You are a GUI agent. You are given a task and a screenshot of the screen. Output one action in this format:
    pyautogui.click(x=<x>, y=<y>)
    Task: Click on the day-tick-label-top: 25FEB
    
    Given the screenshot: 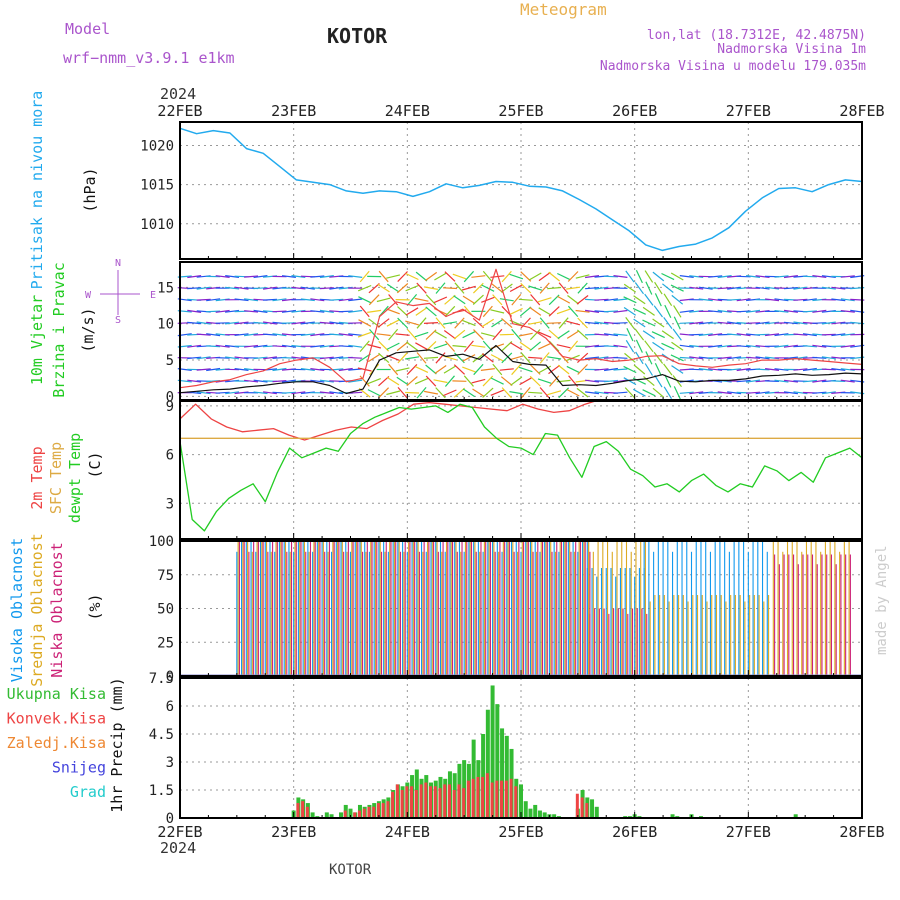 What is the action you would take?
    pyautogui.click(x=520, y=111)
    